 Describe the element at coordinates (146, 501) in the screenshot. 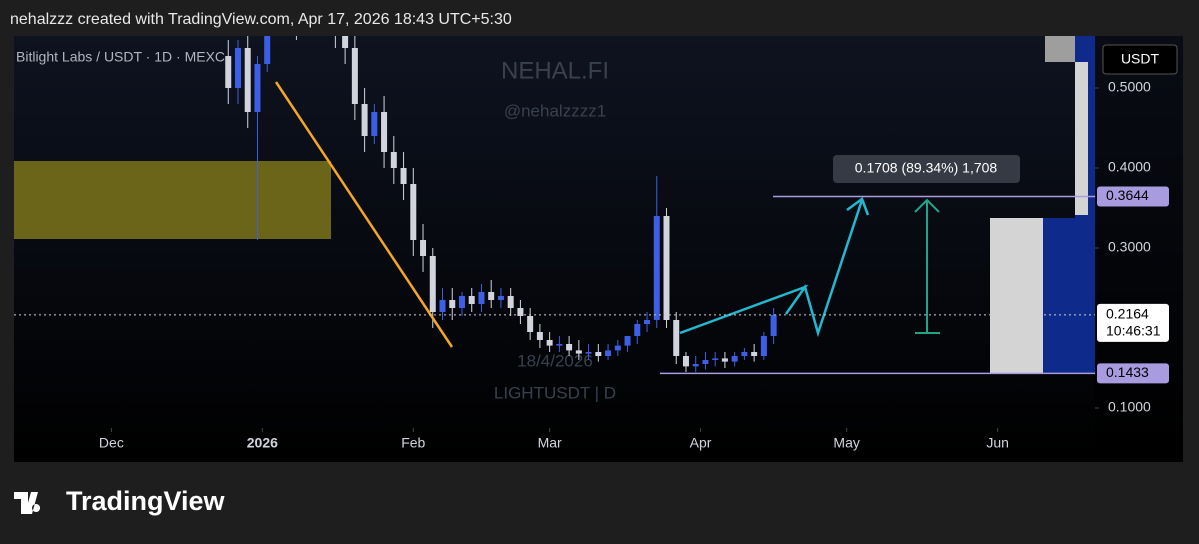

I see `logo-text: TradingView` at that location.